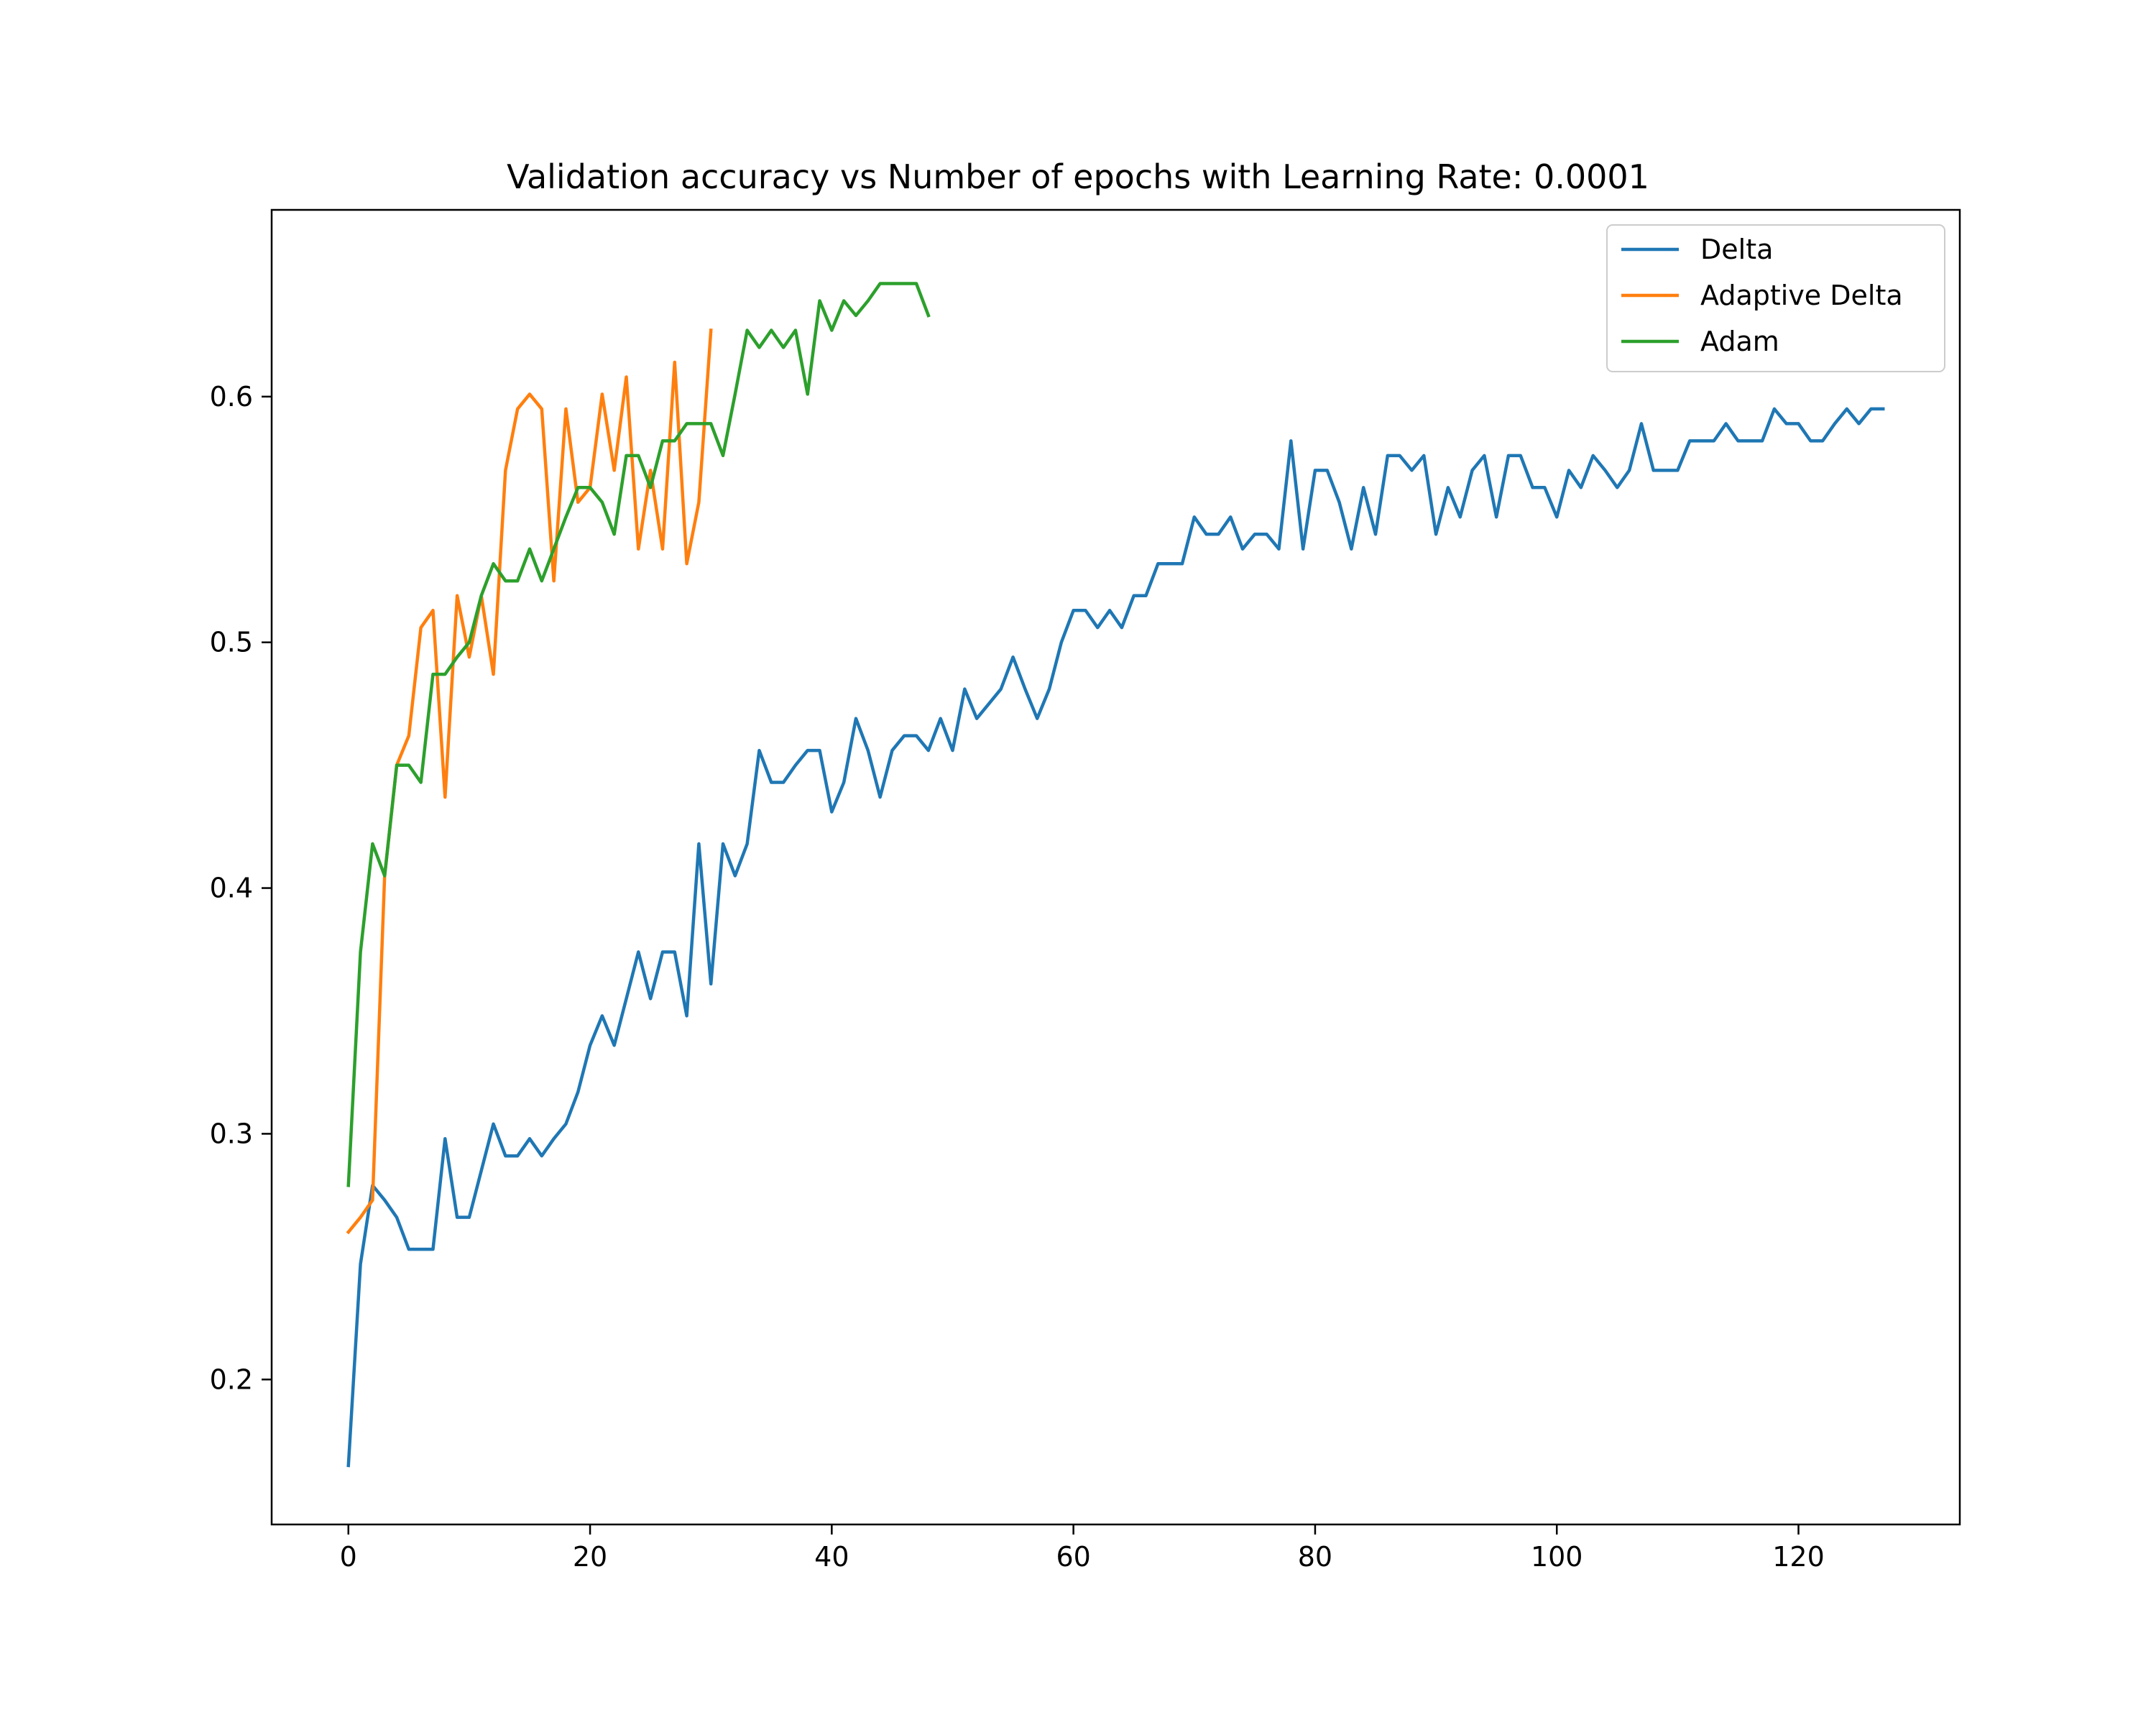  I want to click on legend-label: Delta, so click(1737, 249).